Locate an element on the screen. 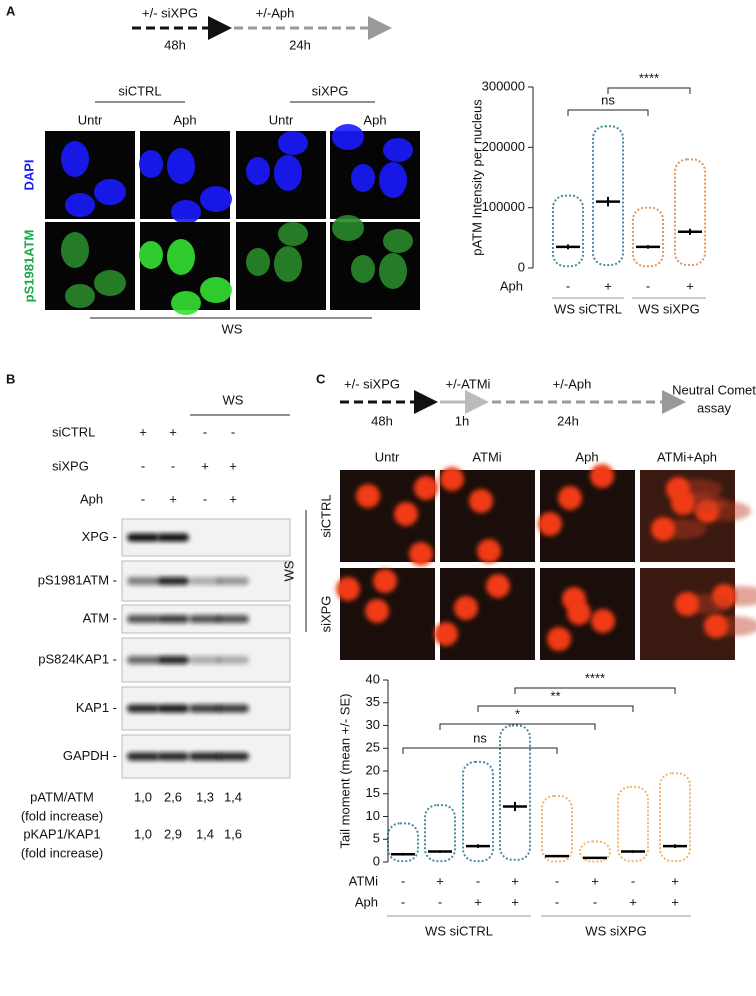 The width and height of the screenshot is (756, 996). blot-label: KAP1 - is located at coordinates (96, 707).